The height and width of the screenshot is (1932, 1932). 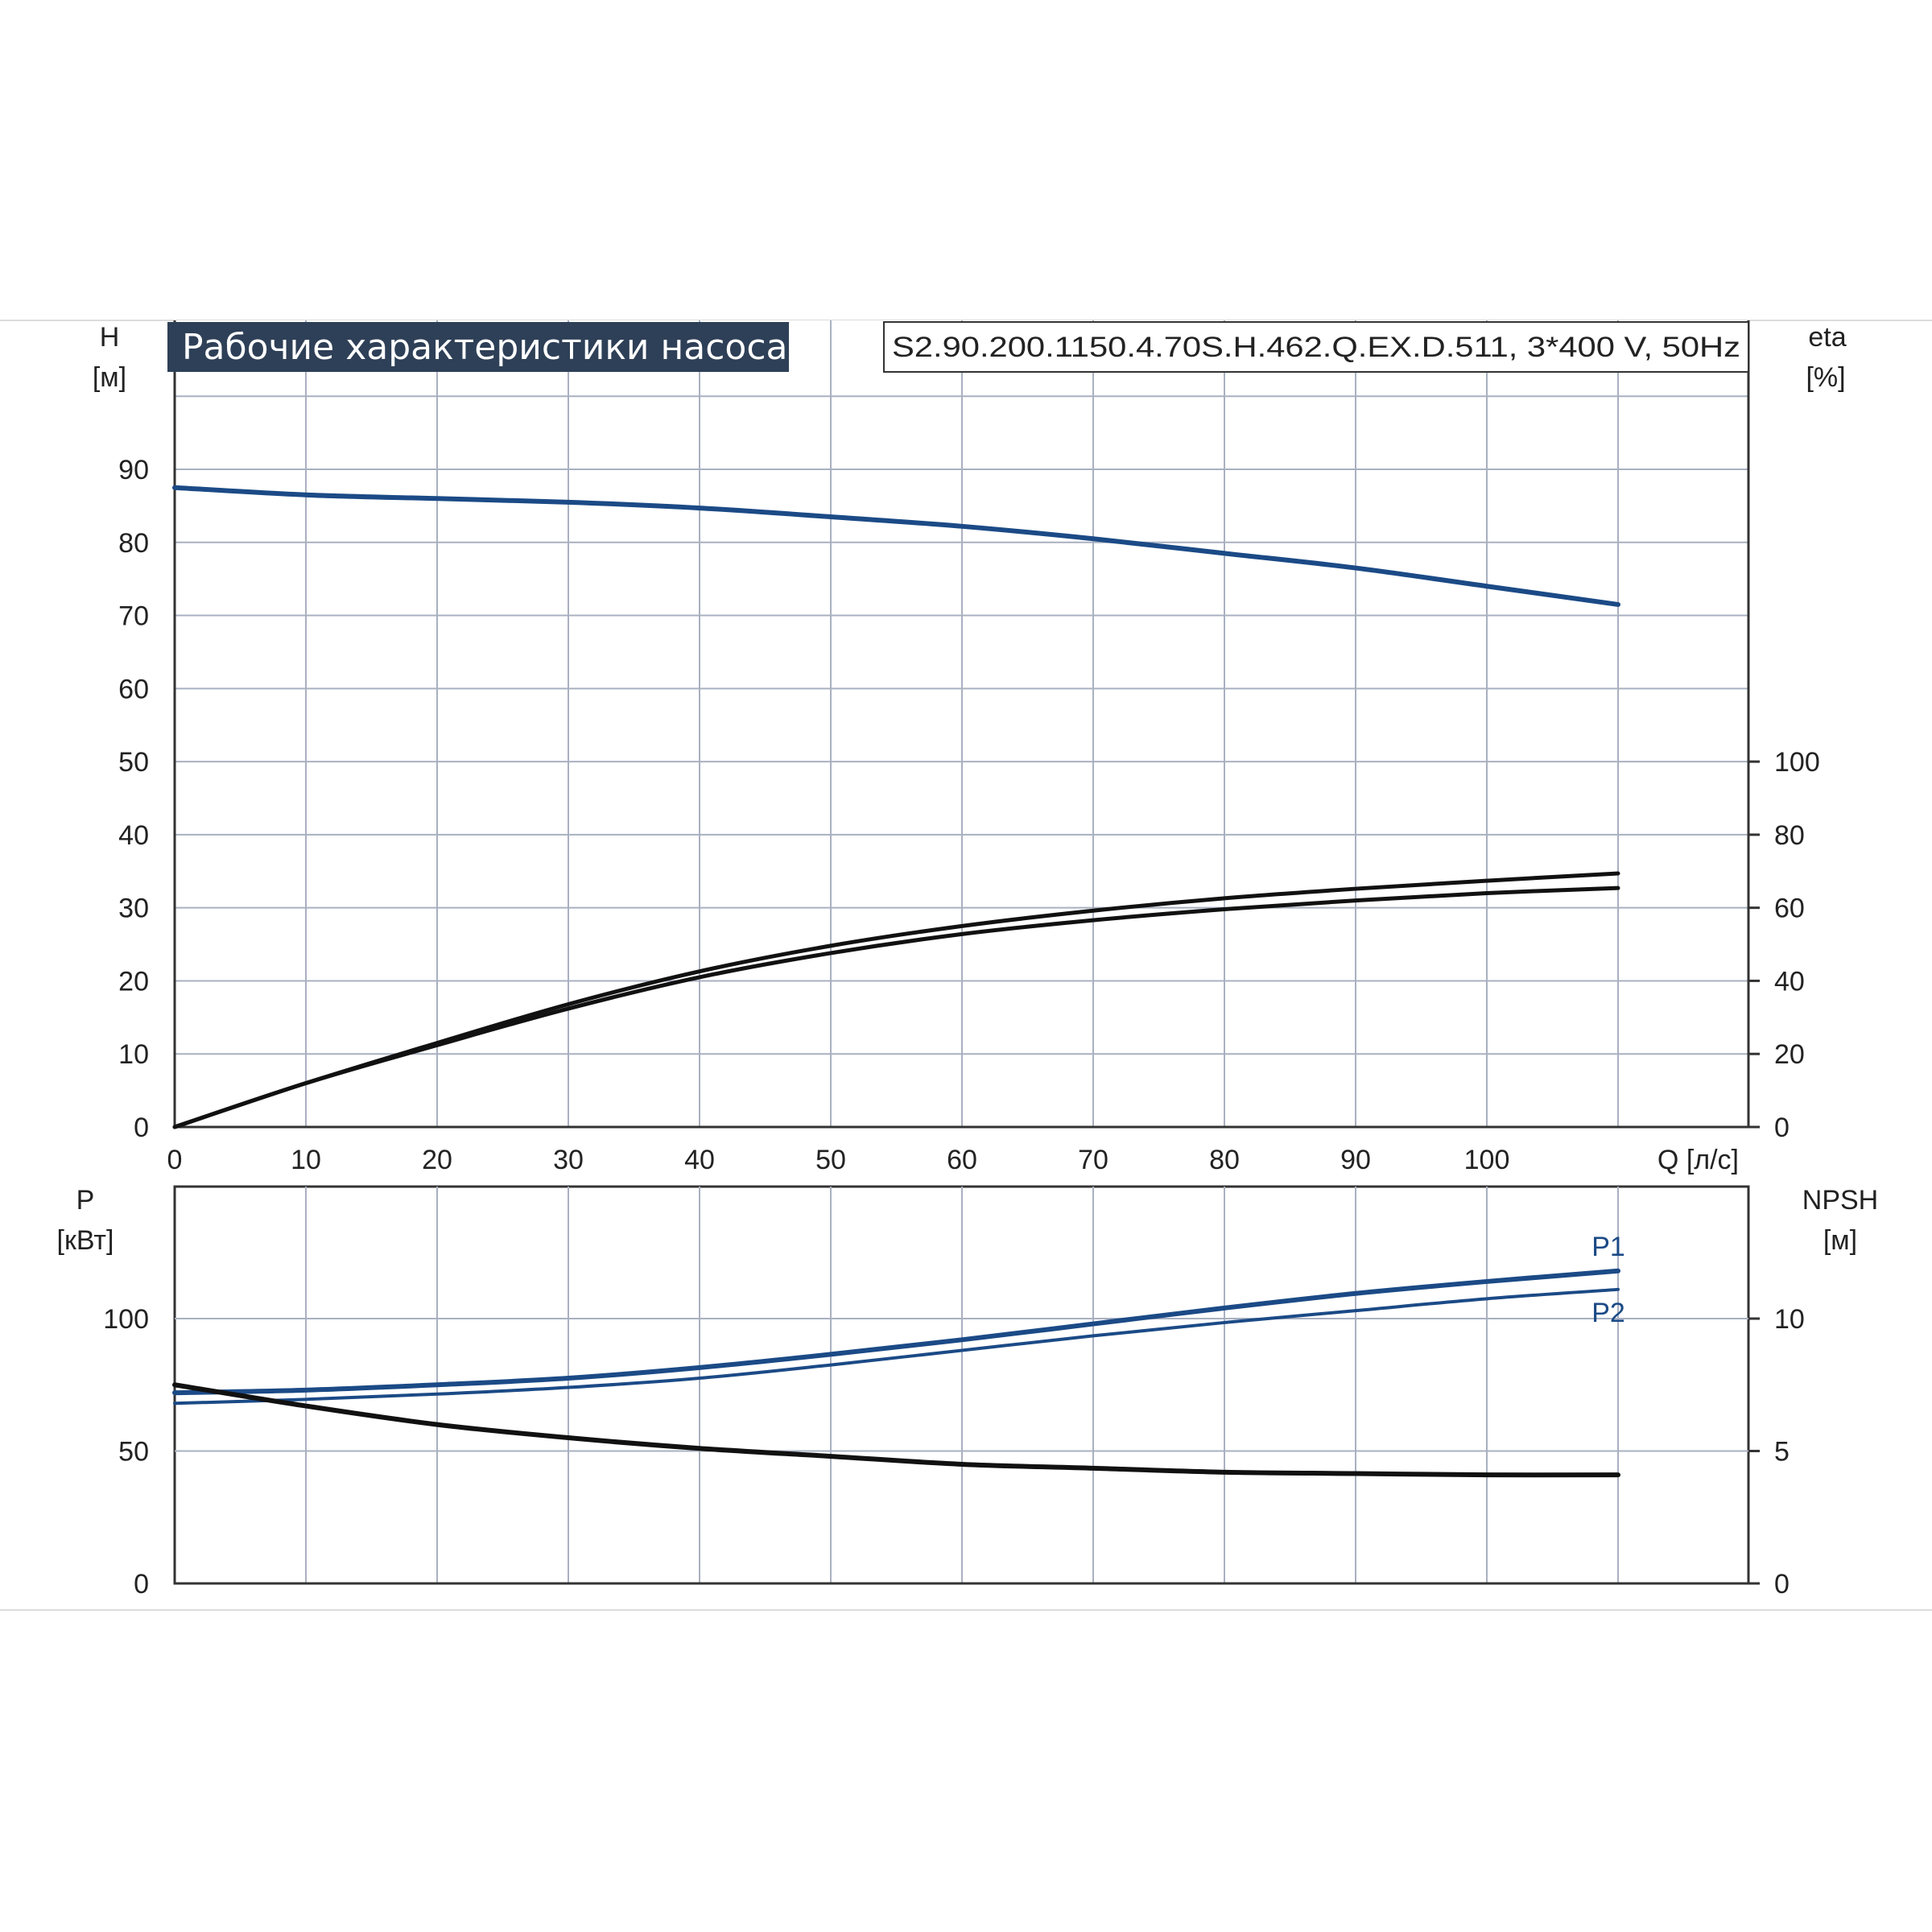 I want to click on power-curve-p1, so click(x=896, y=1332).